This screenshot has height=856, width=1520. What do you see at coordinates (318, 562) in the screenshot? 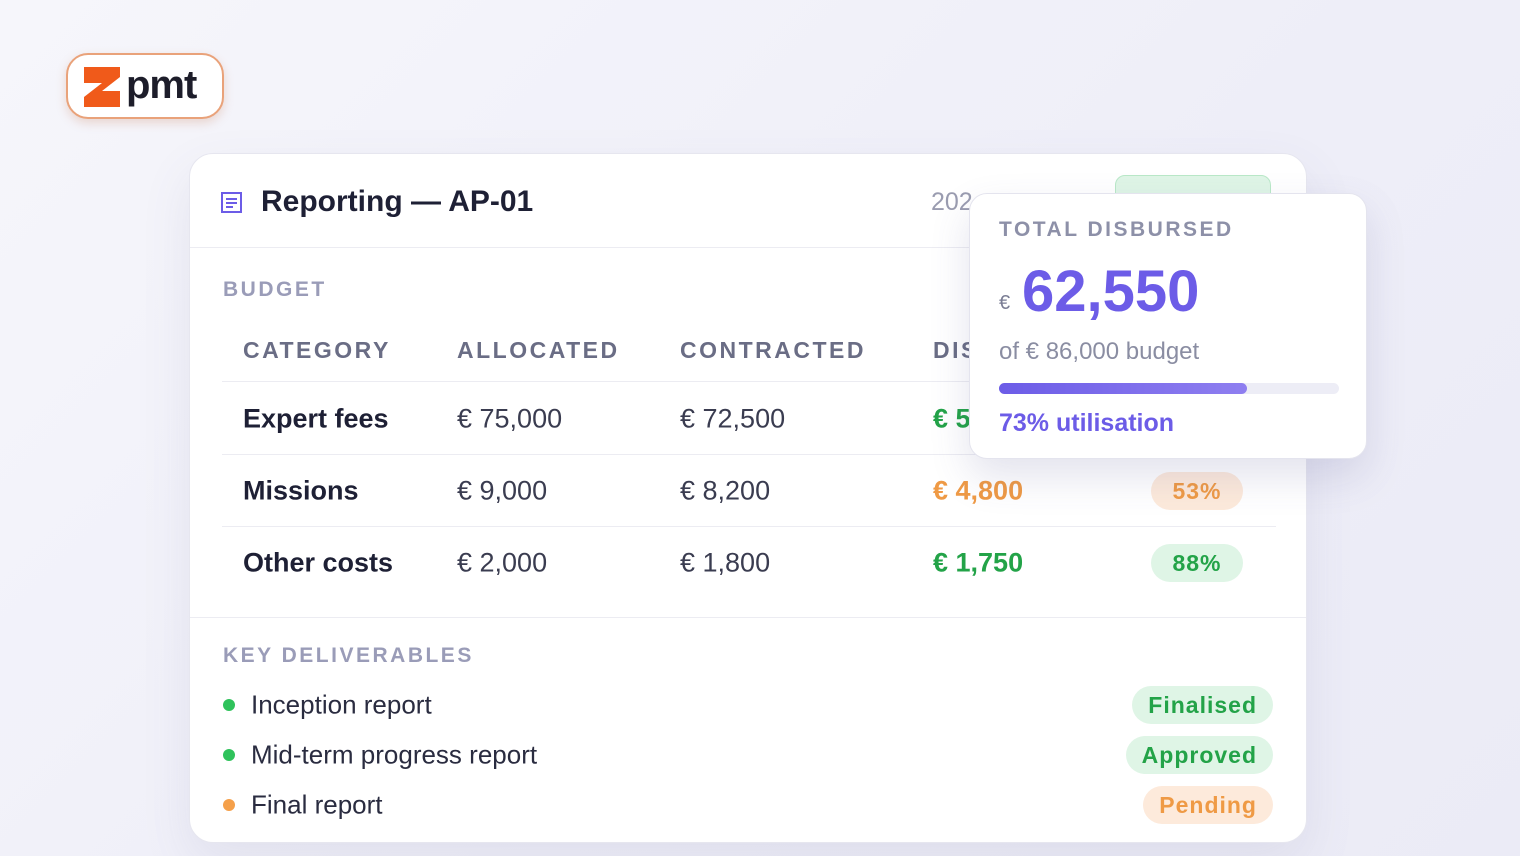
I see `table-cell: Other costs` at bounding box center [318, 562].